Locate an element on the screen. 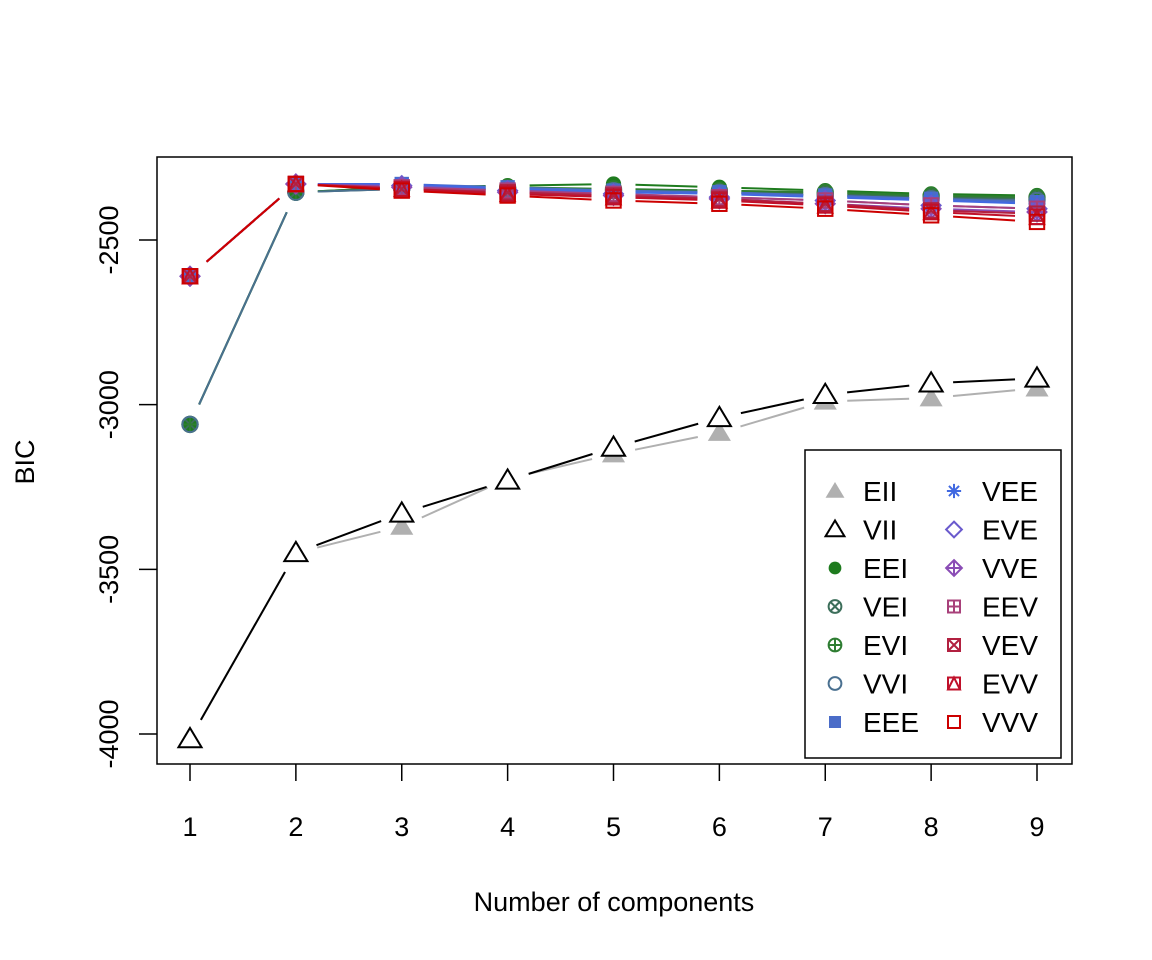  legend-label: EEV is located at coordinates (1010, 607).